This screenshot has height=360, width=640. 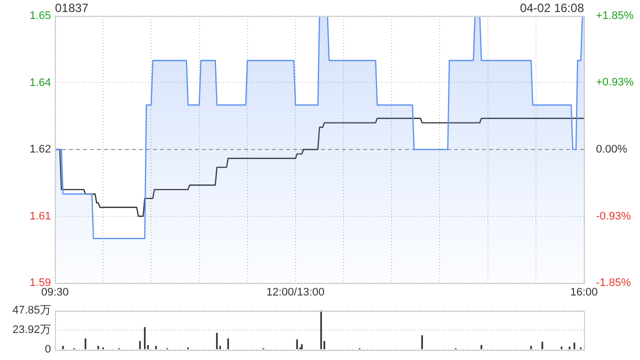 What do you see at coordinates (40, 216) in the screenshot?
I see `y-tick-label: 1.61` at bounding box center [40, 216].